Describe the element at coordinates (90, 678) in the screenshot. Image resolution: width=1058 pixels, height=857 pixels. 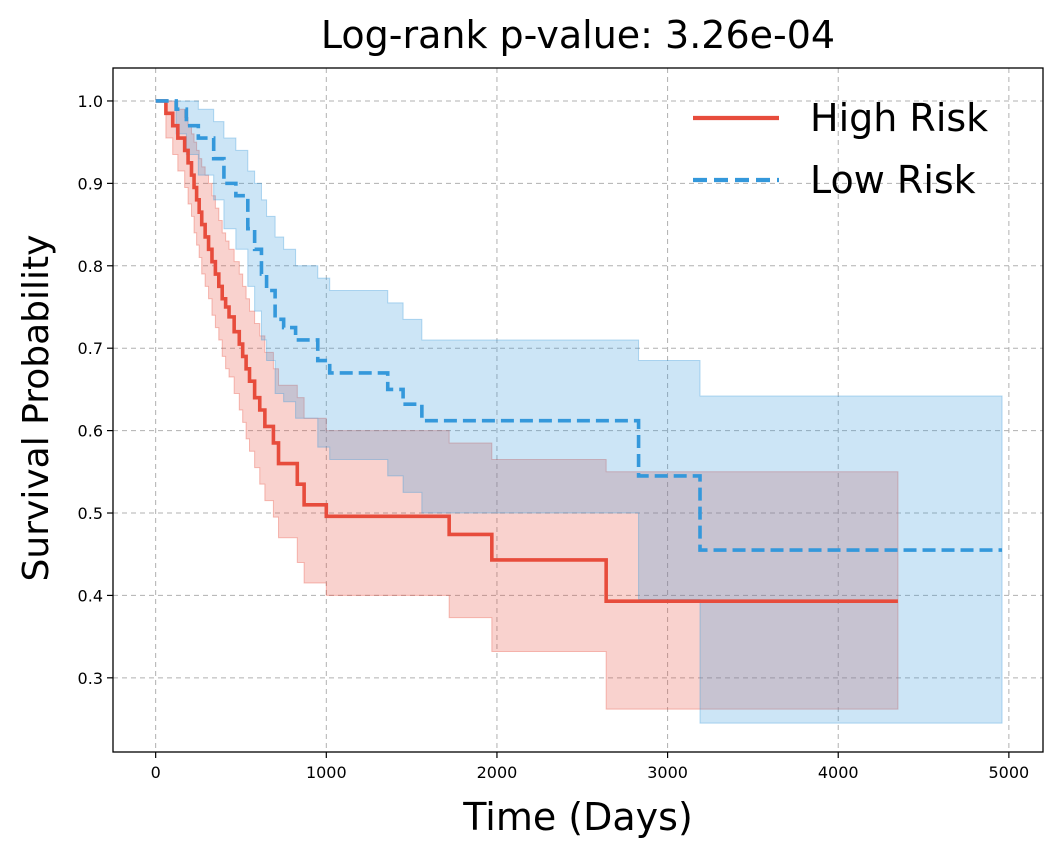
I see `y-tick-label: 0.3` at that location.